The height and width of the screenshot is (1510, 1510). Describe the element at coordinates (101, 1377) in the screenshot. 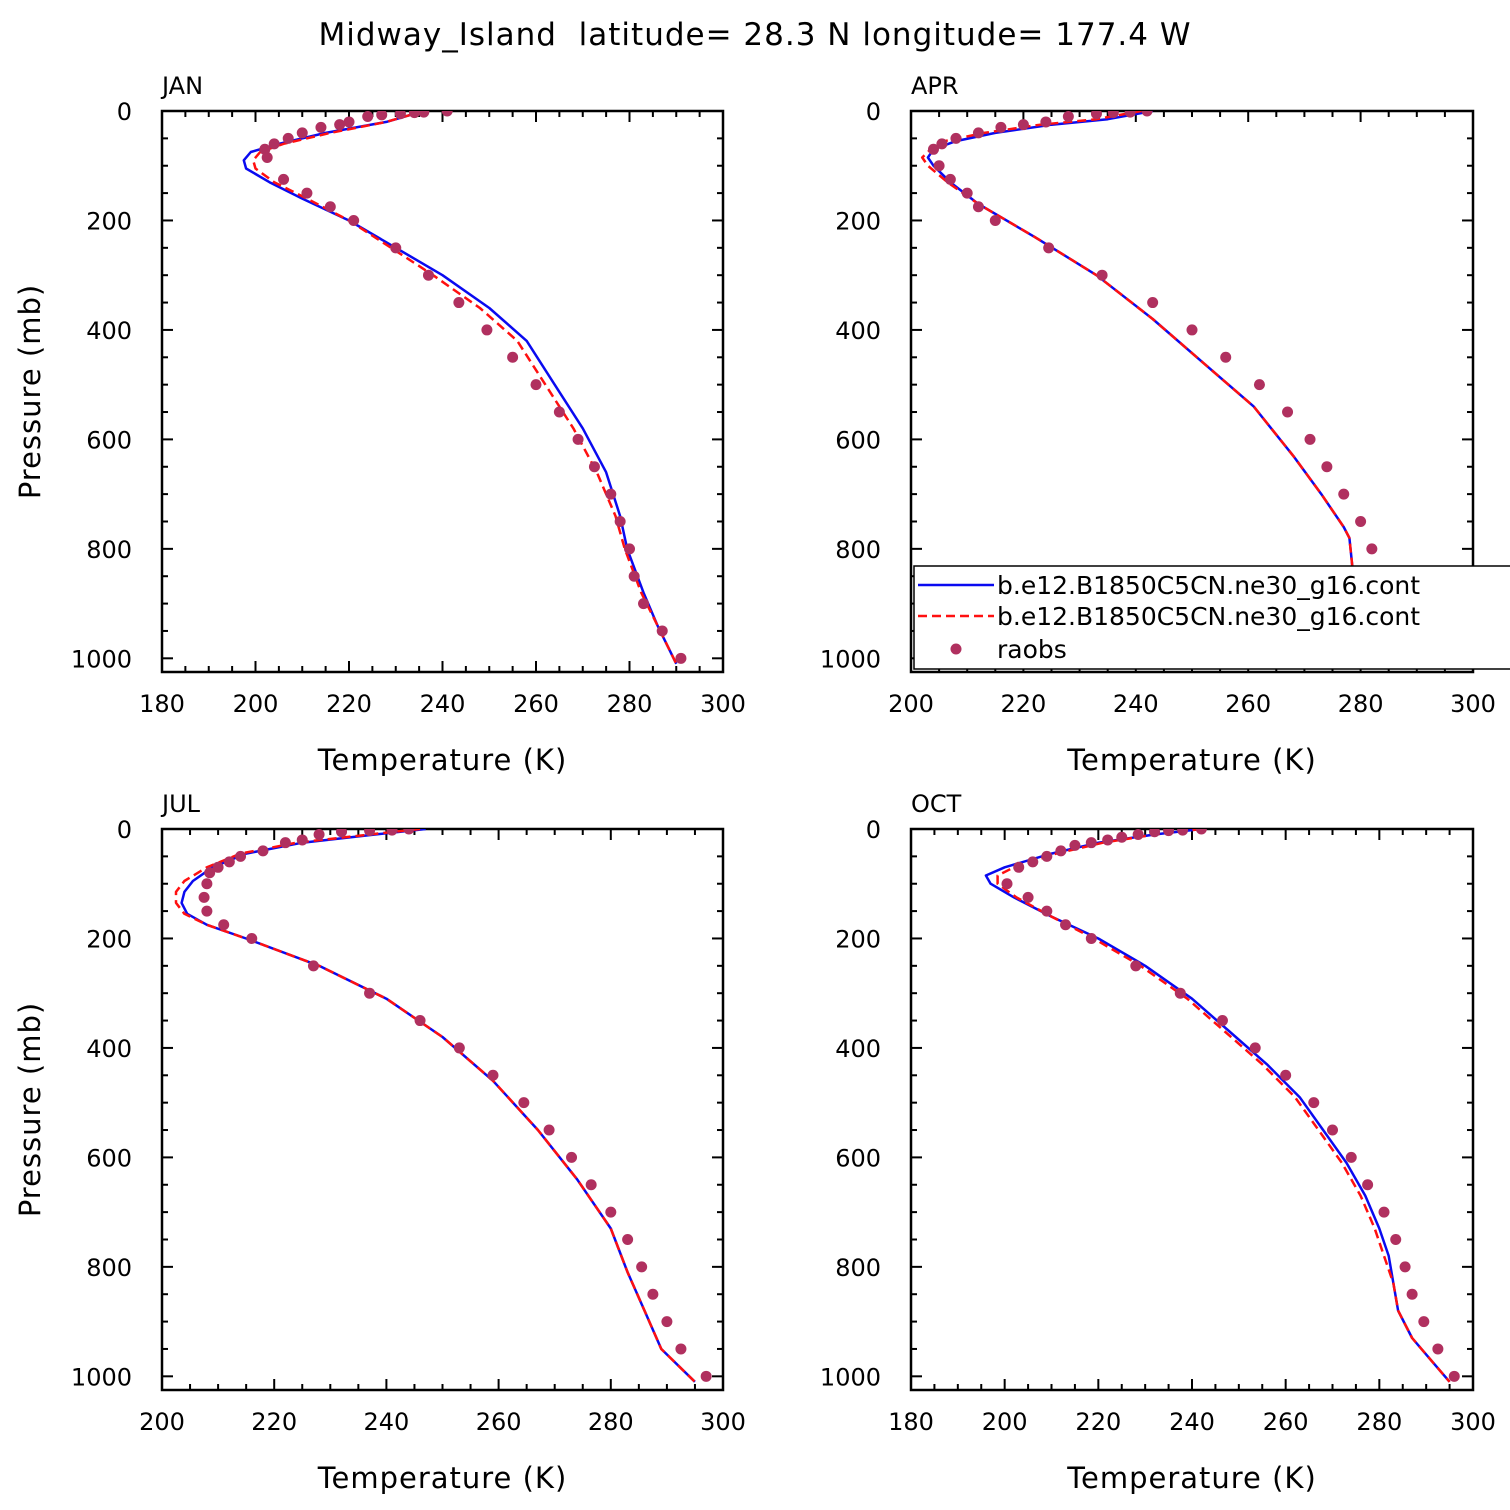

I see `y-tick-label: 1000` at that location.